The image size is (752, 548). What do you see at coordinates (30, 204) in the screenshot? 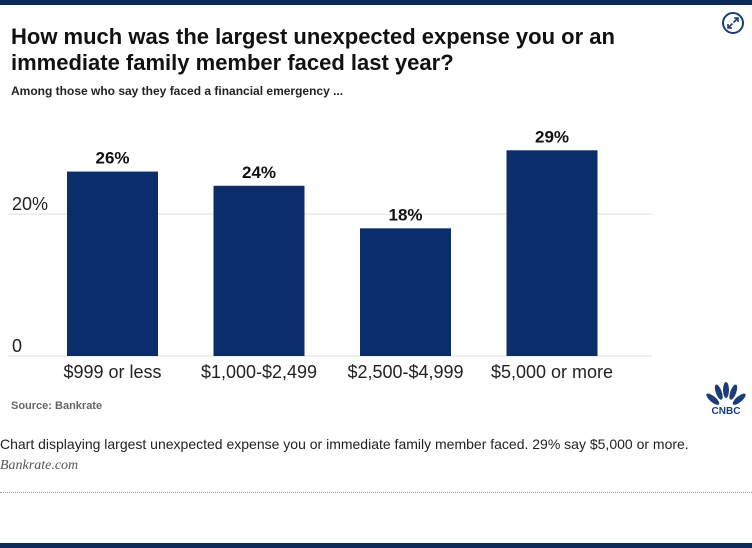
I see `y-tick-label: 20%` at bounding box center [30, 204].